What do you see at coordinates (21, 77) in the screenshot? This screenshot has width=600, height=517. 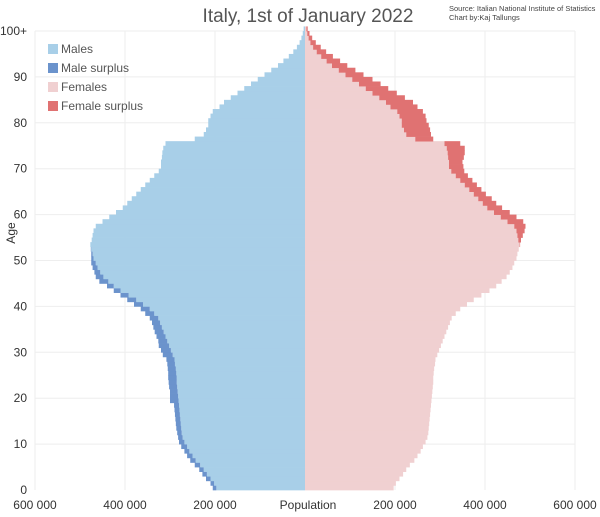 I see `y-tick-label: 90` at bounding box center [21, 77].